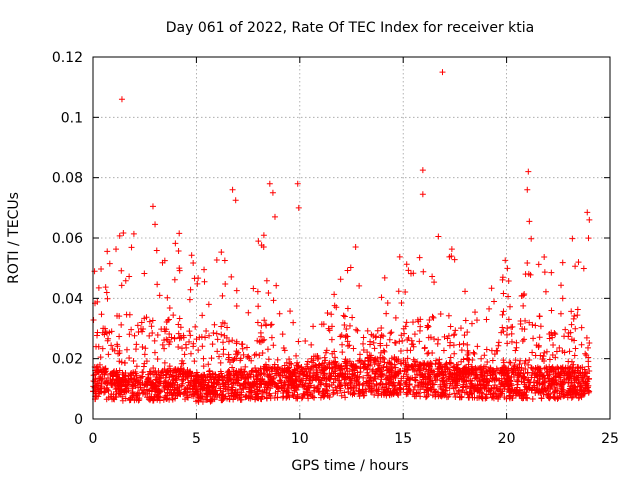  I want to click on y-tick-label: 0.12, so click(67, 58).